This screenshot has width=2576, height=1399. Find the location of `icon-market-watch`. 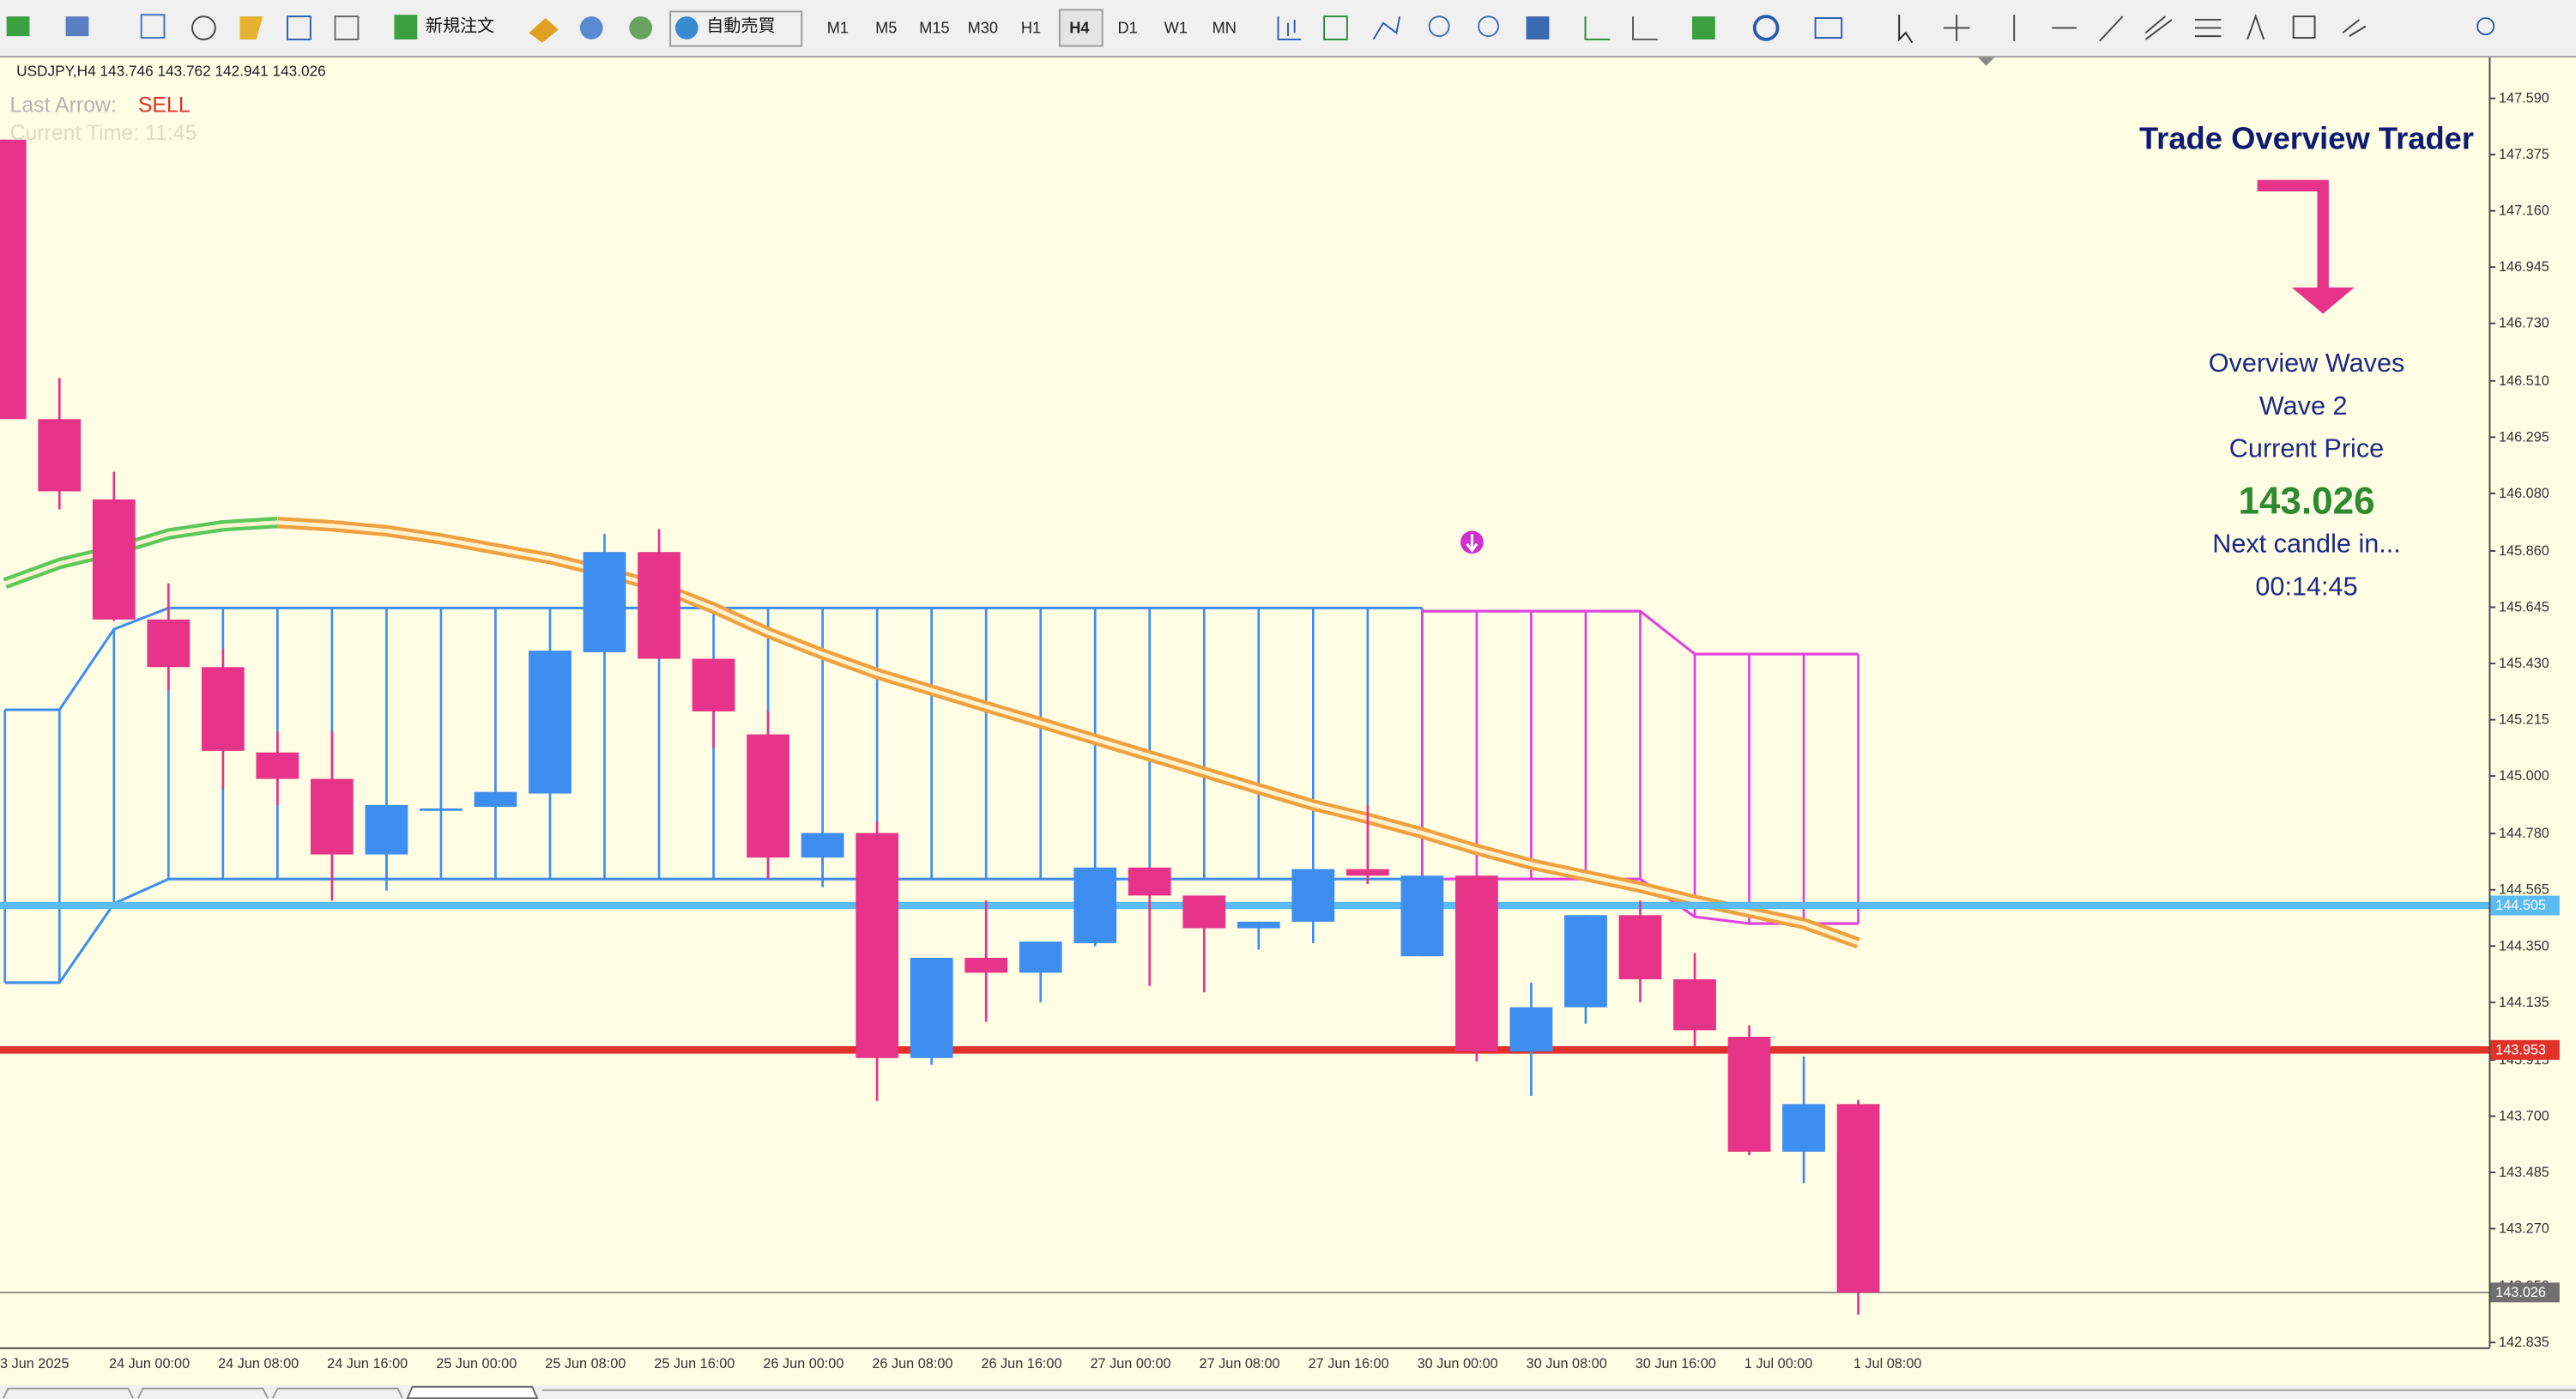

icon-market-watch is located at coordinates (153, 26).